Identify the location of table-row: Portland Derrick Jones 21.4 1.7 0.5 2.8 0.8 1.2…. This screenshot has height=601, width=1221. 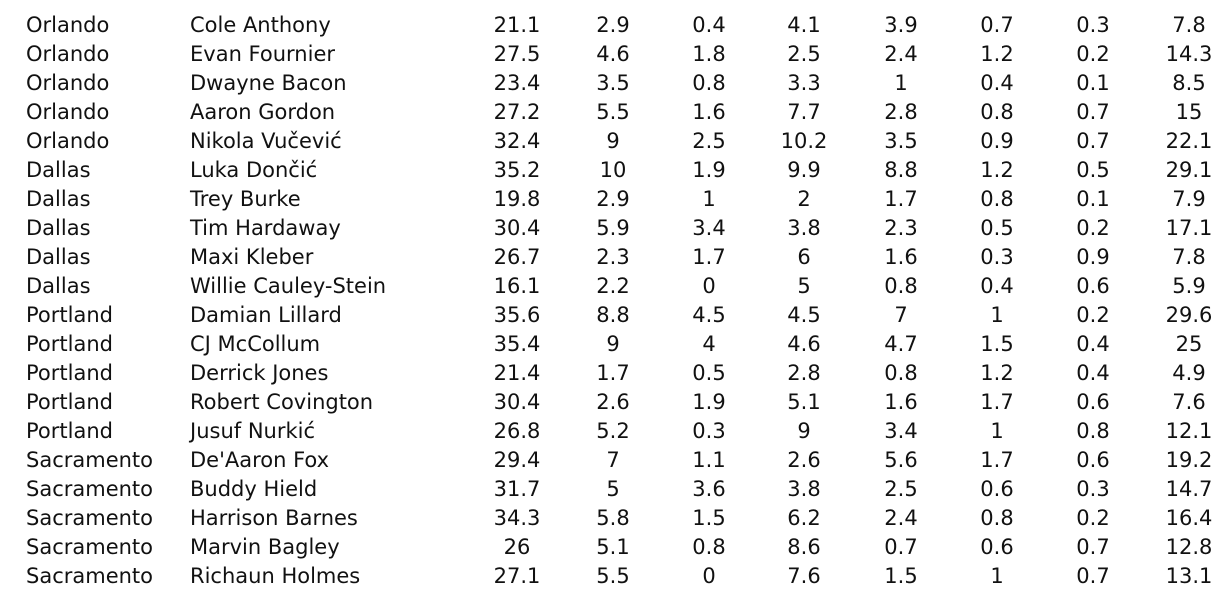
(610, 373).